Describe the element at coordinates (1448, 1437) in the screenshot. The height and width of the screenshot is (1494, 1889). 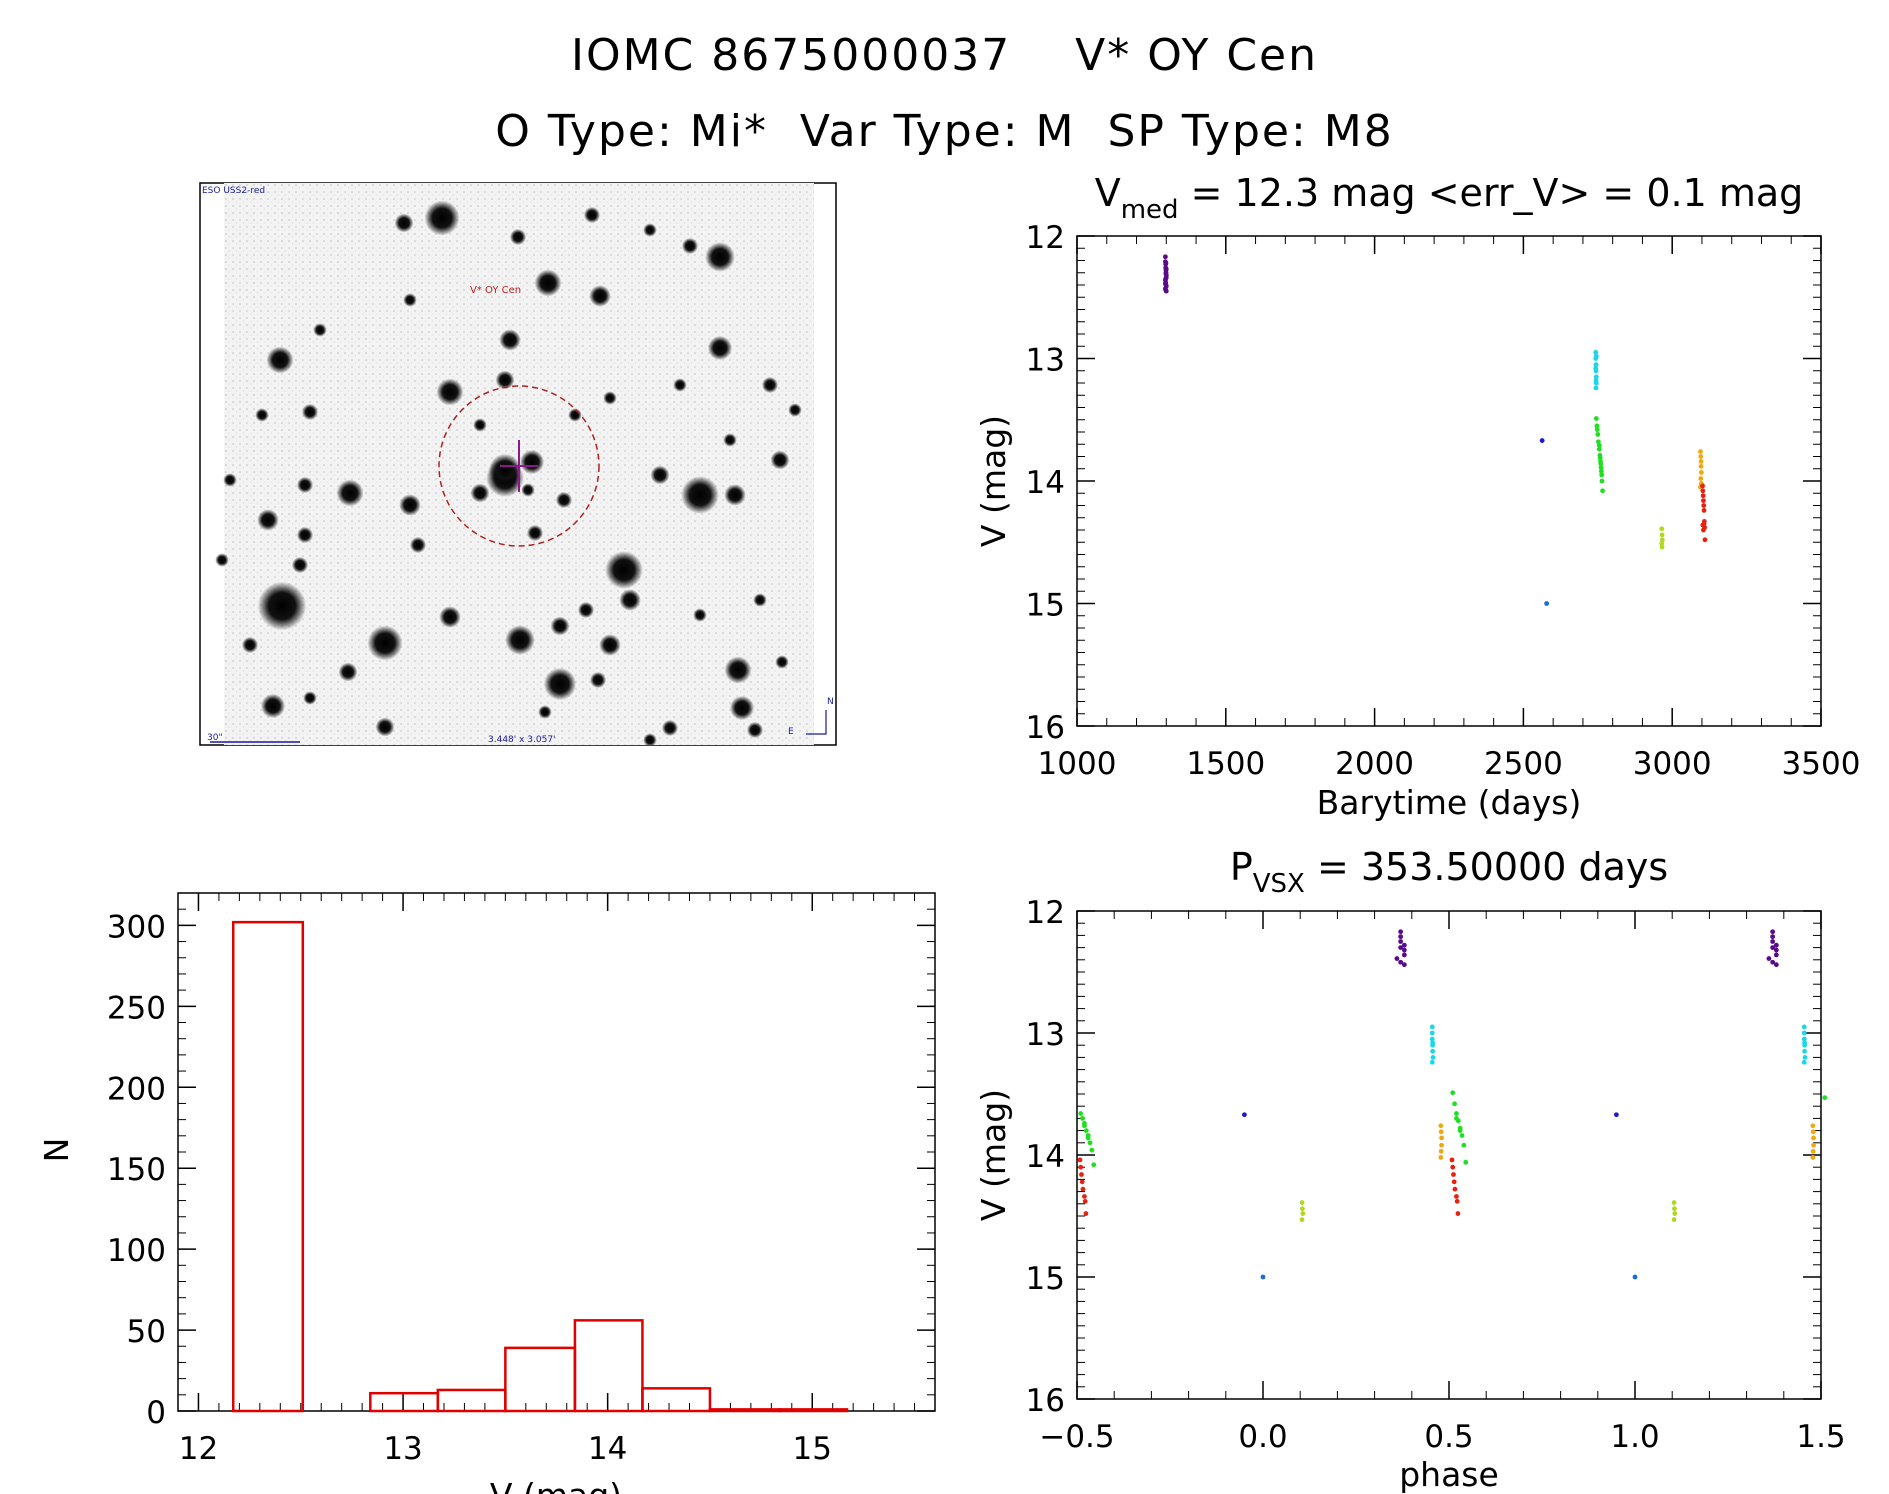
I see `xtick-label: 0.5` at that location.